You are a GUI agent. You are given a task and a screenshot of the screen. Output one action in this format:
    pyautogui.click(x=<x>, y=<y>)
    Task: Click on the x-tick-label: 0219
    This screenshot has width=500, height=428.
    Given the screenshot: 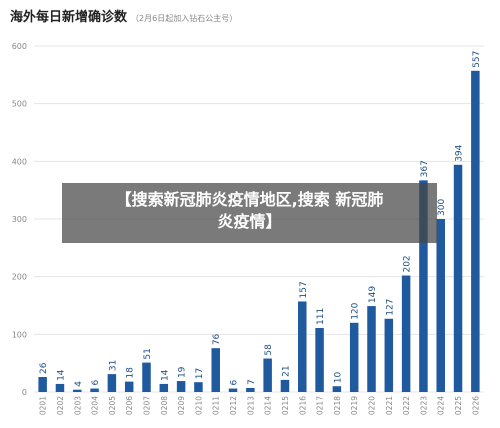 What is the action you would take?
    pyautogui.click(x=354, y=405)
    